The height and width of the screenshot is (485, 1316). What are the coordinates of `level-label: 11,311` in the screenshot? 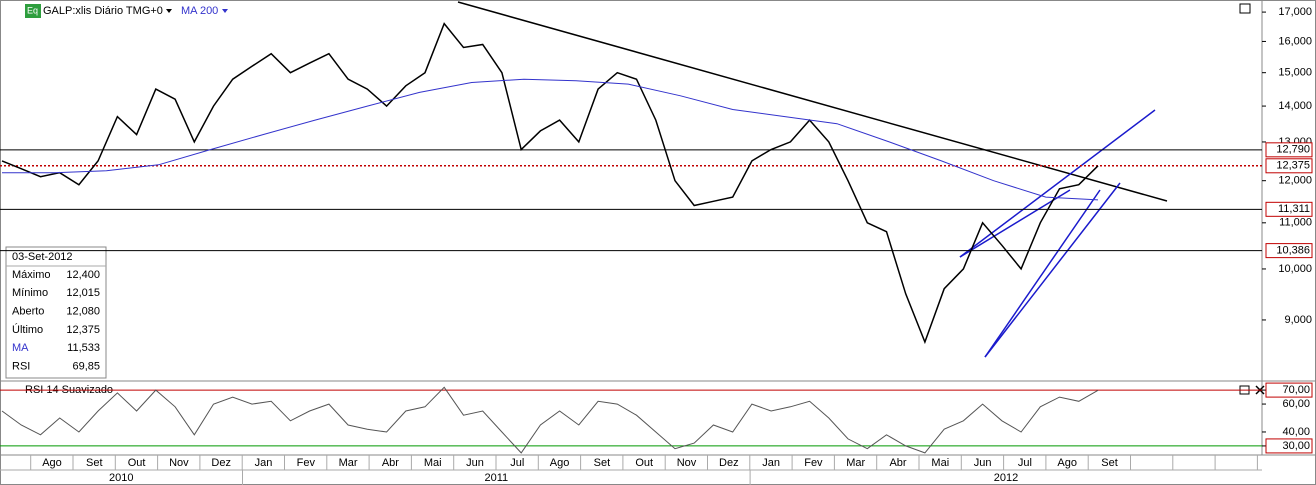 It's located at (1294, 209).